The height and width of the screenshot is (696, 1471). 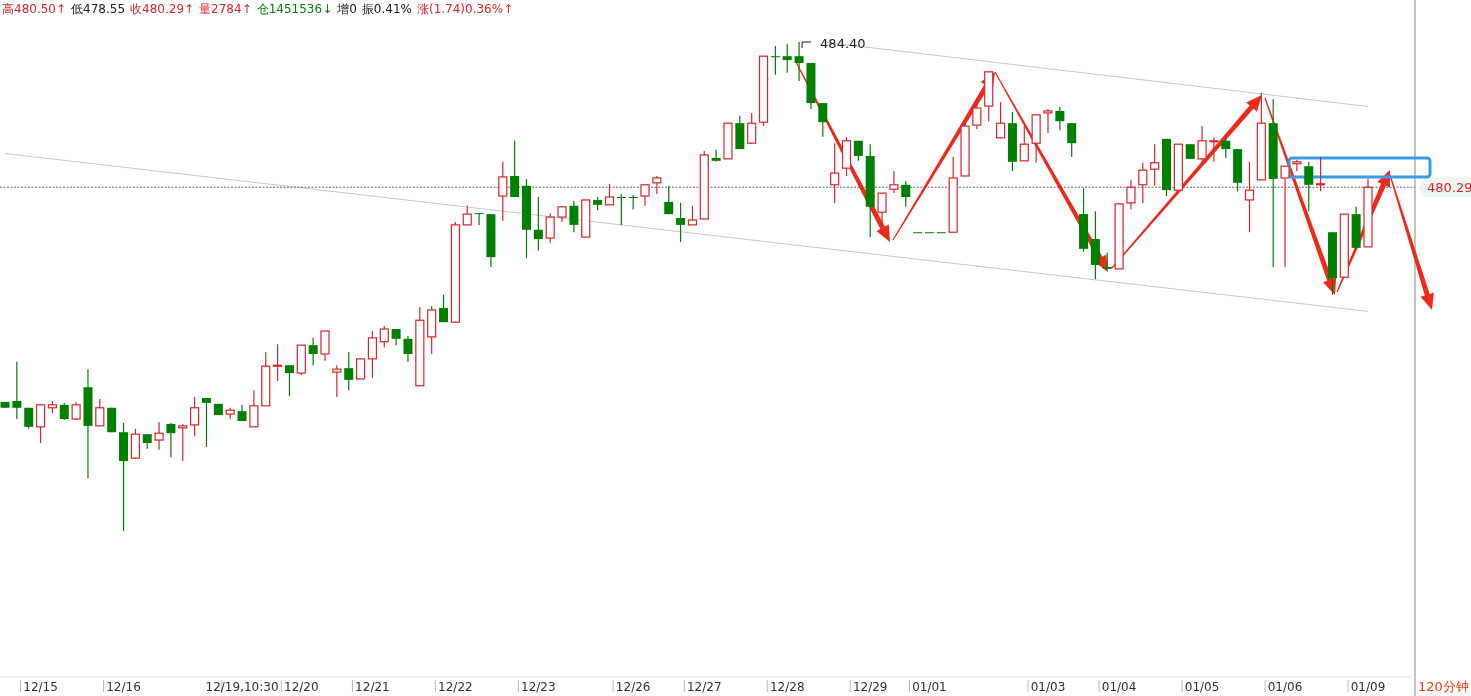 What do you see at coordinates (929, 687) in the screenshot?
I see `x-tick-label: 01/01` at bounding box center [929, 687].